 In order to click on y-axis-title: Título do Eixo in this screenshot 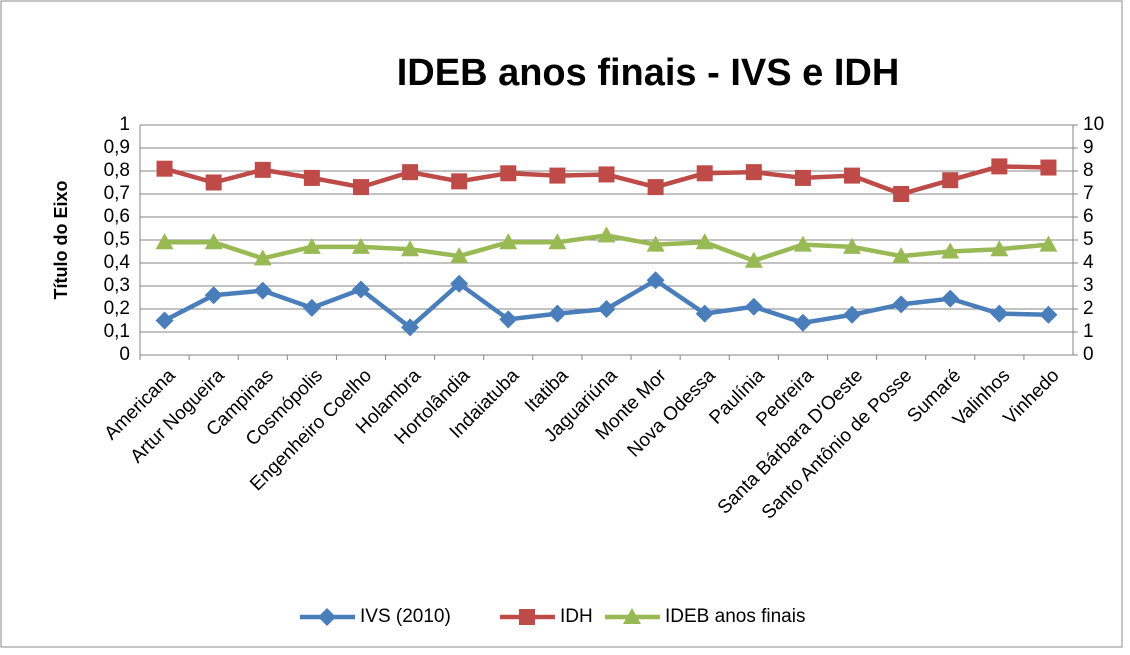, I will do `click(61, 240)`.